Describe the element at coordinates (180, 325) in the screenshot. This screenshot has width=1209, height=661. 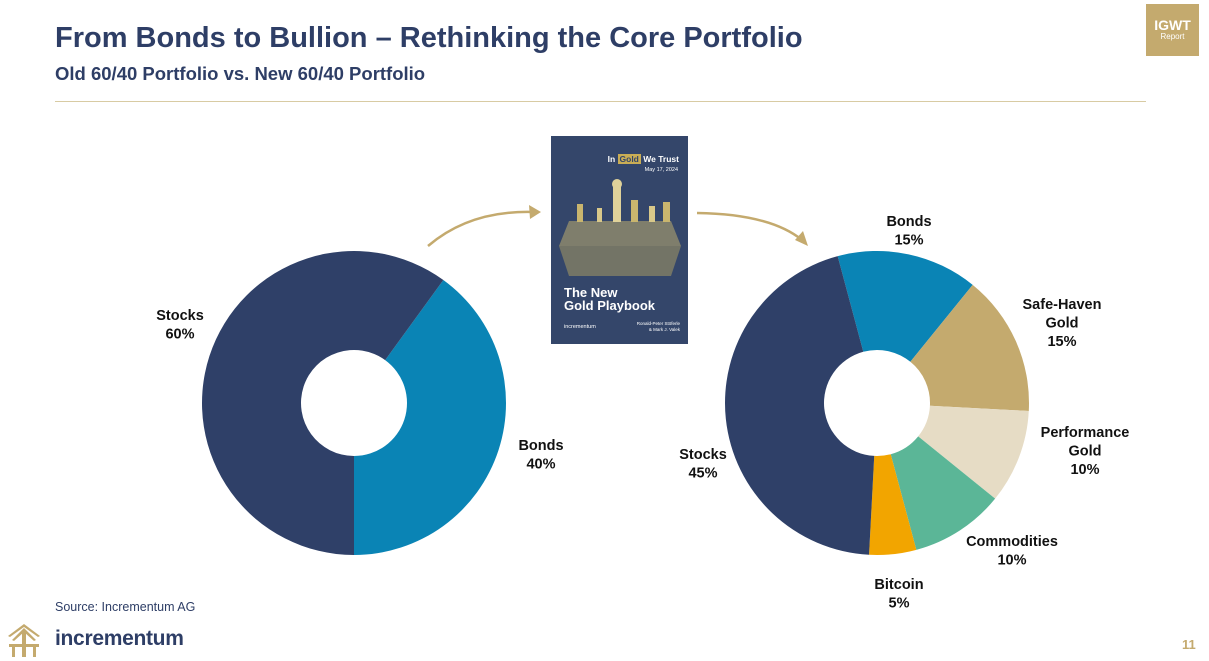
I see `old-label-stocks: Stocks 60%` at that location.